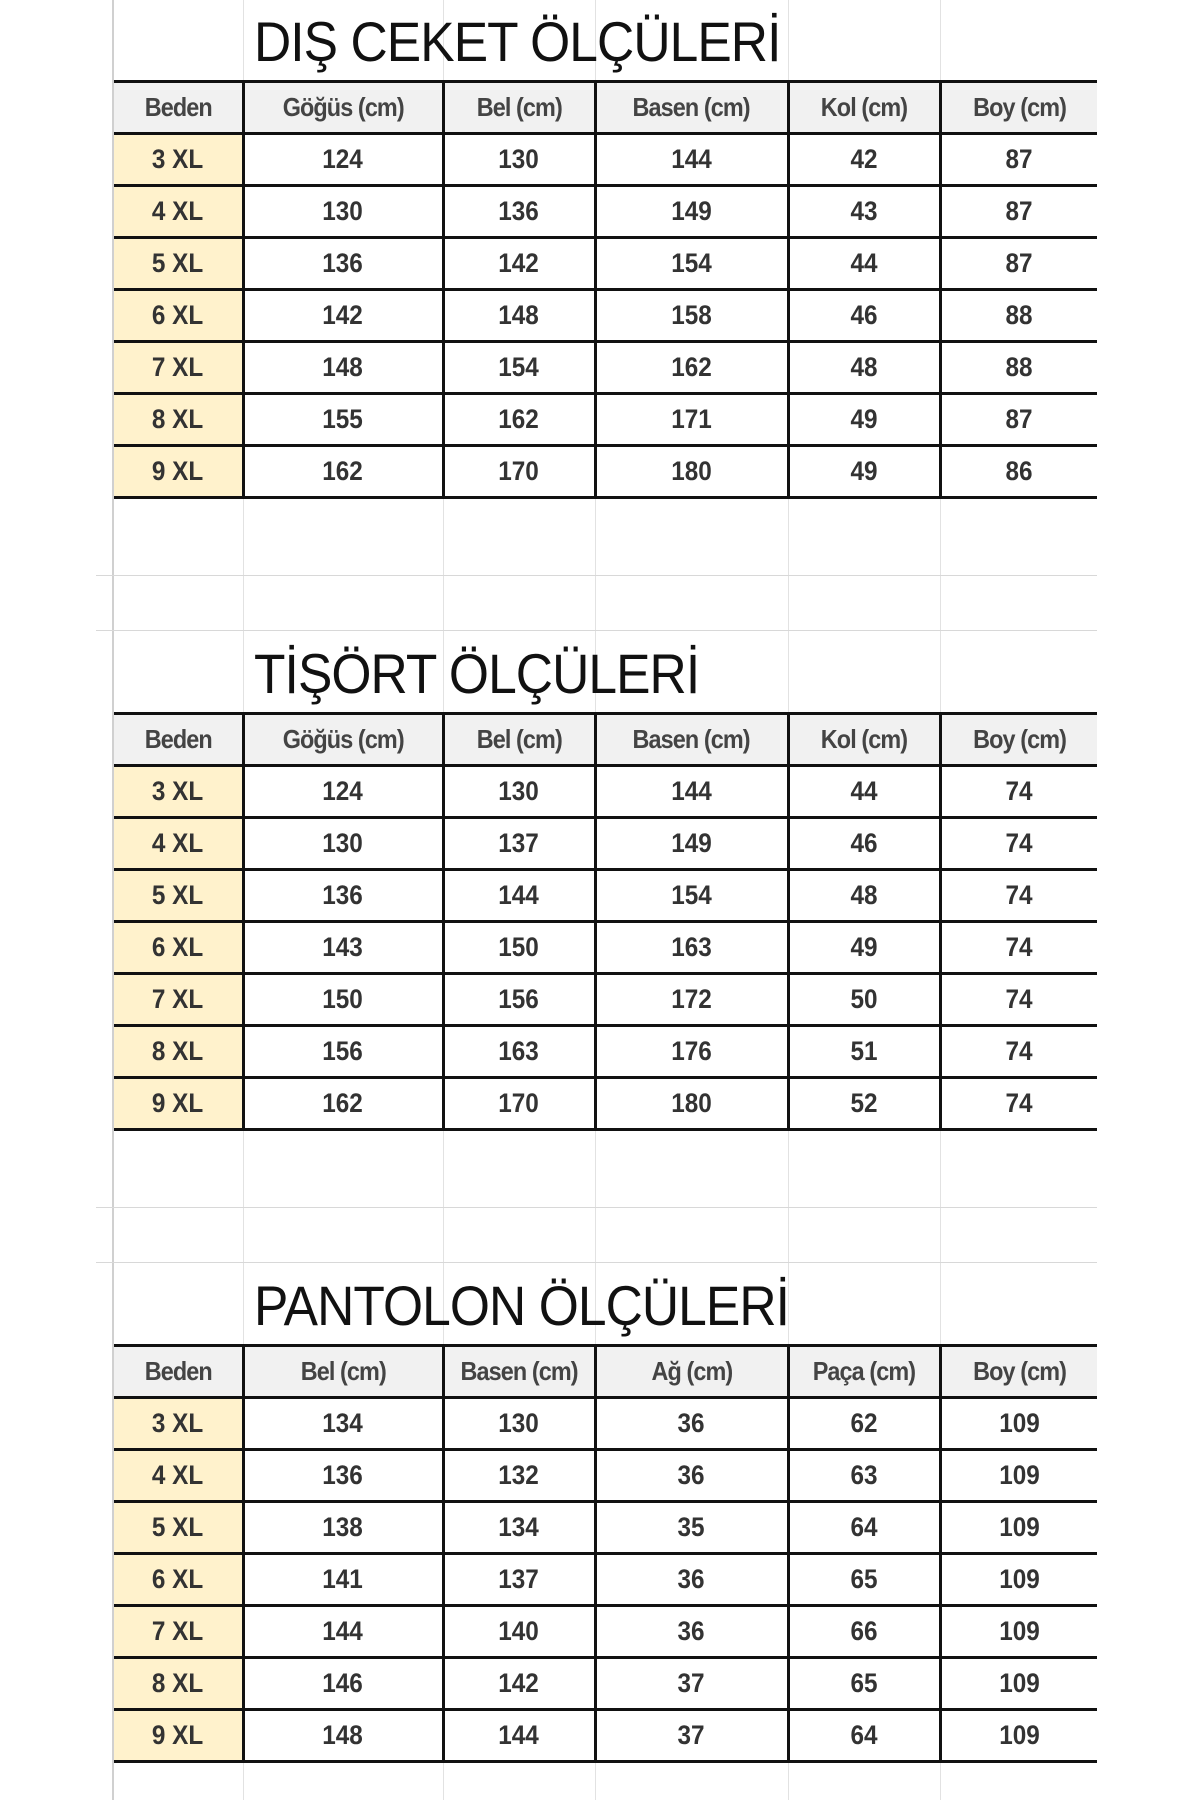  Describe the element at coordinates (179, 419) in the screenshot. I see `size-cell: 8 XL` at that location.